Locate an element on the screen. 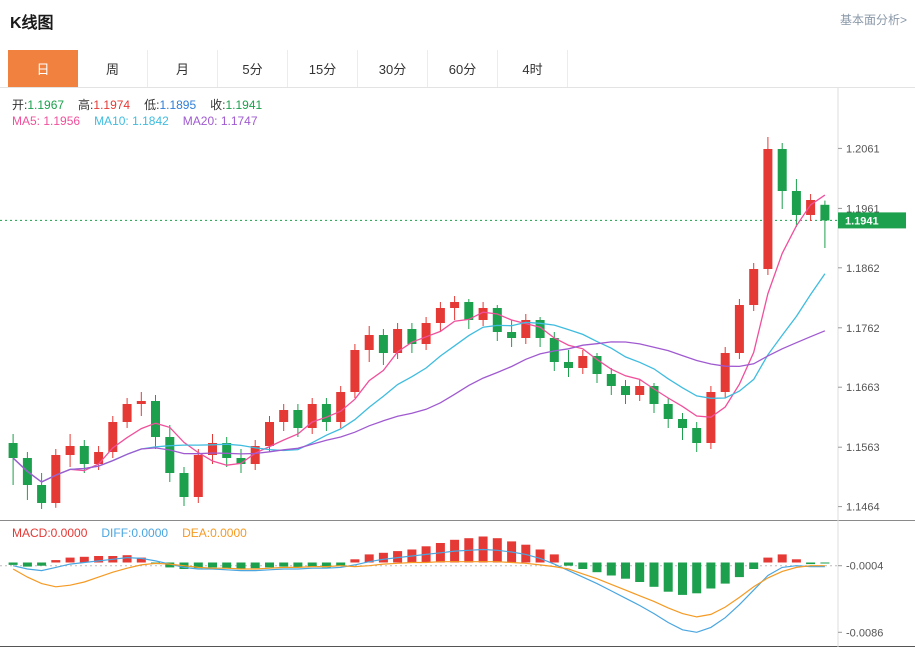 This screenshot has height=647, width=915. svg-text: -0.0004 is located at coordinates (864, 567).